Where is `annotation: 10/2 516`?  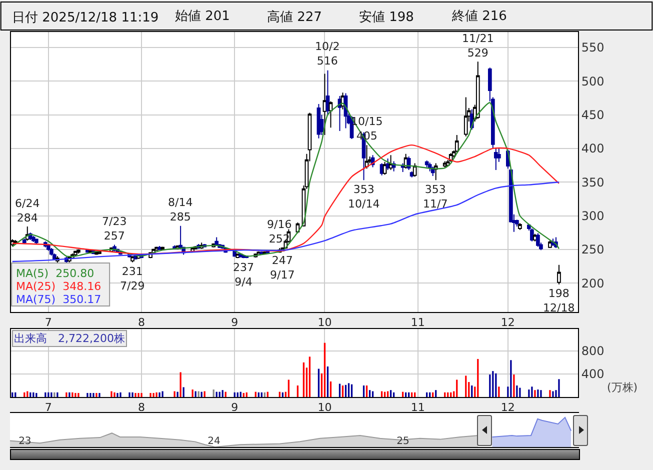 annotation: 10/2 516 is located at coordinates (327, 54).